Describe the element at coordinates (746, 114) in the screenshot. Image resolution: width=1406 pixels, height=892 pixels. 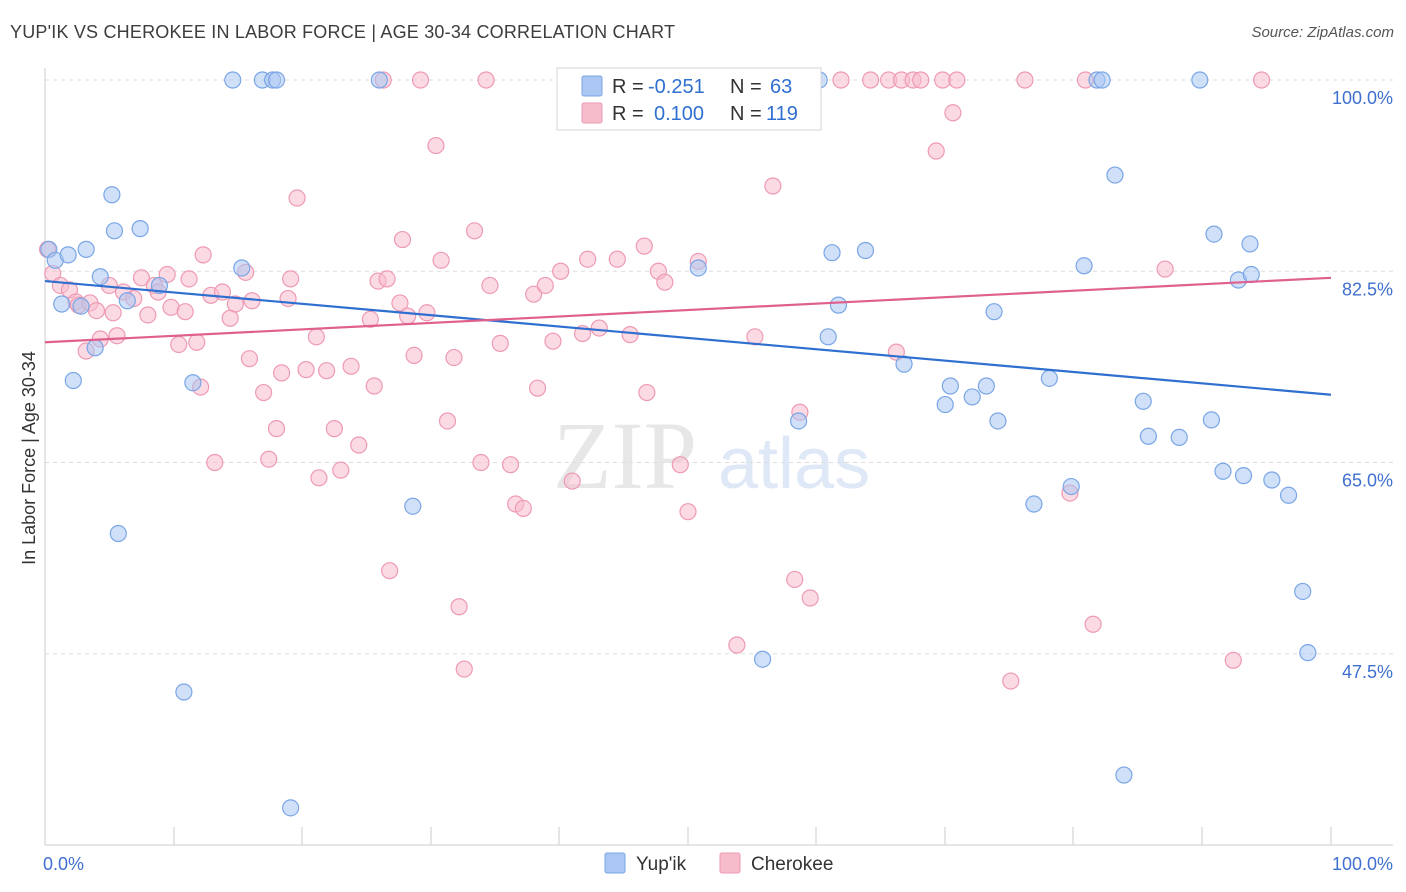
I see `legend-cherokee-n-label: N =` at that location.